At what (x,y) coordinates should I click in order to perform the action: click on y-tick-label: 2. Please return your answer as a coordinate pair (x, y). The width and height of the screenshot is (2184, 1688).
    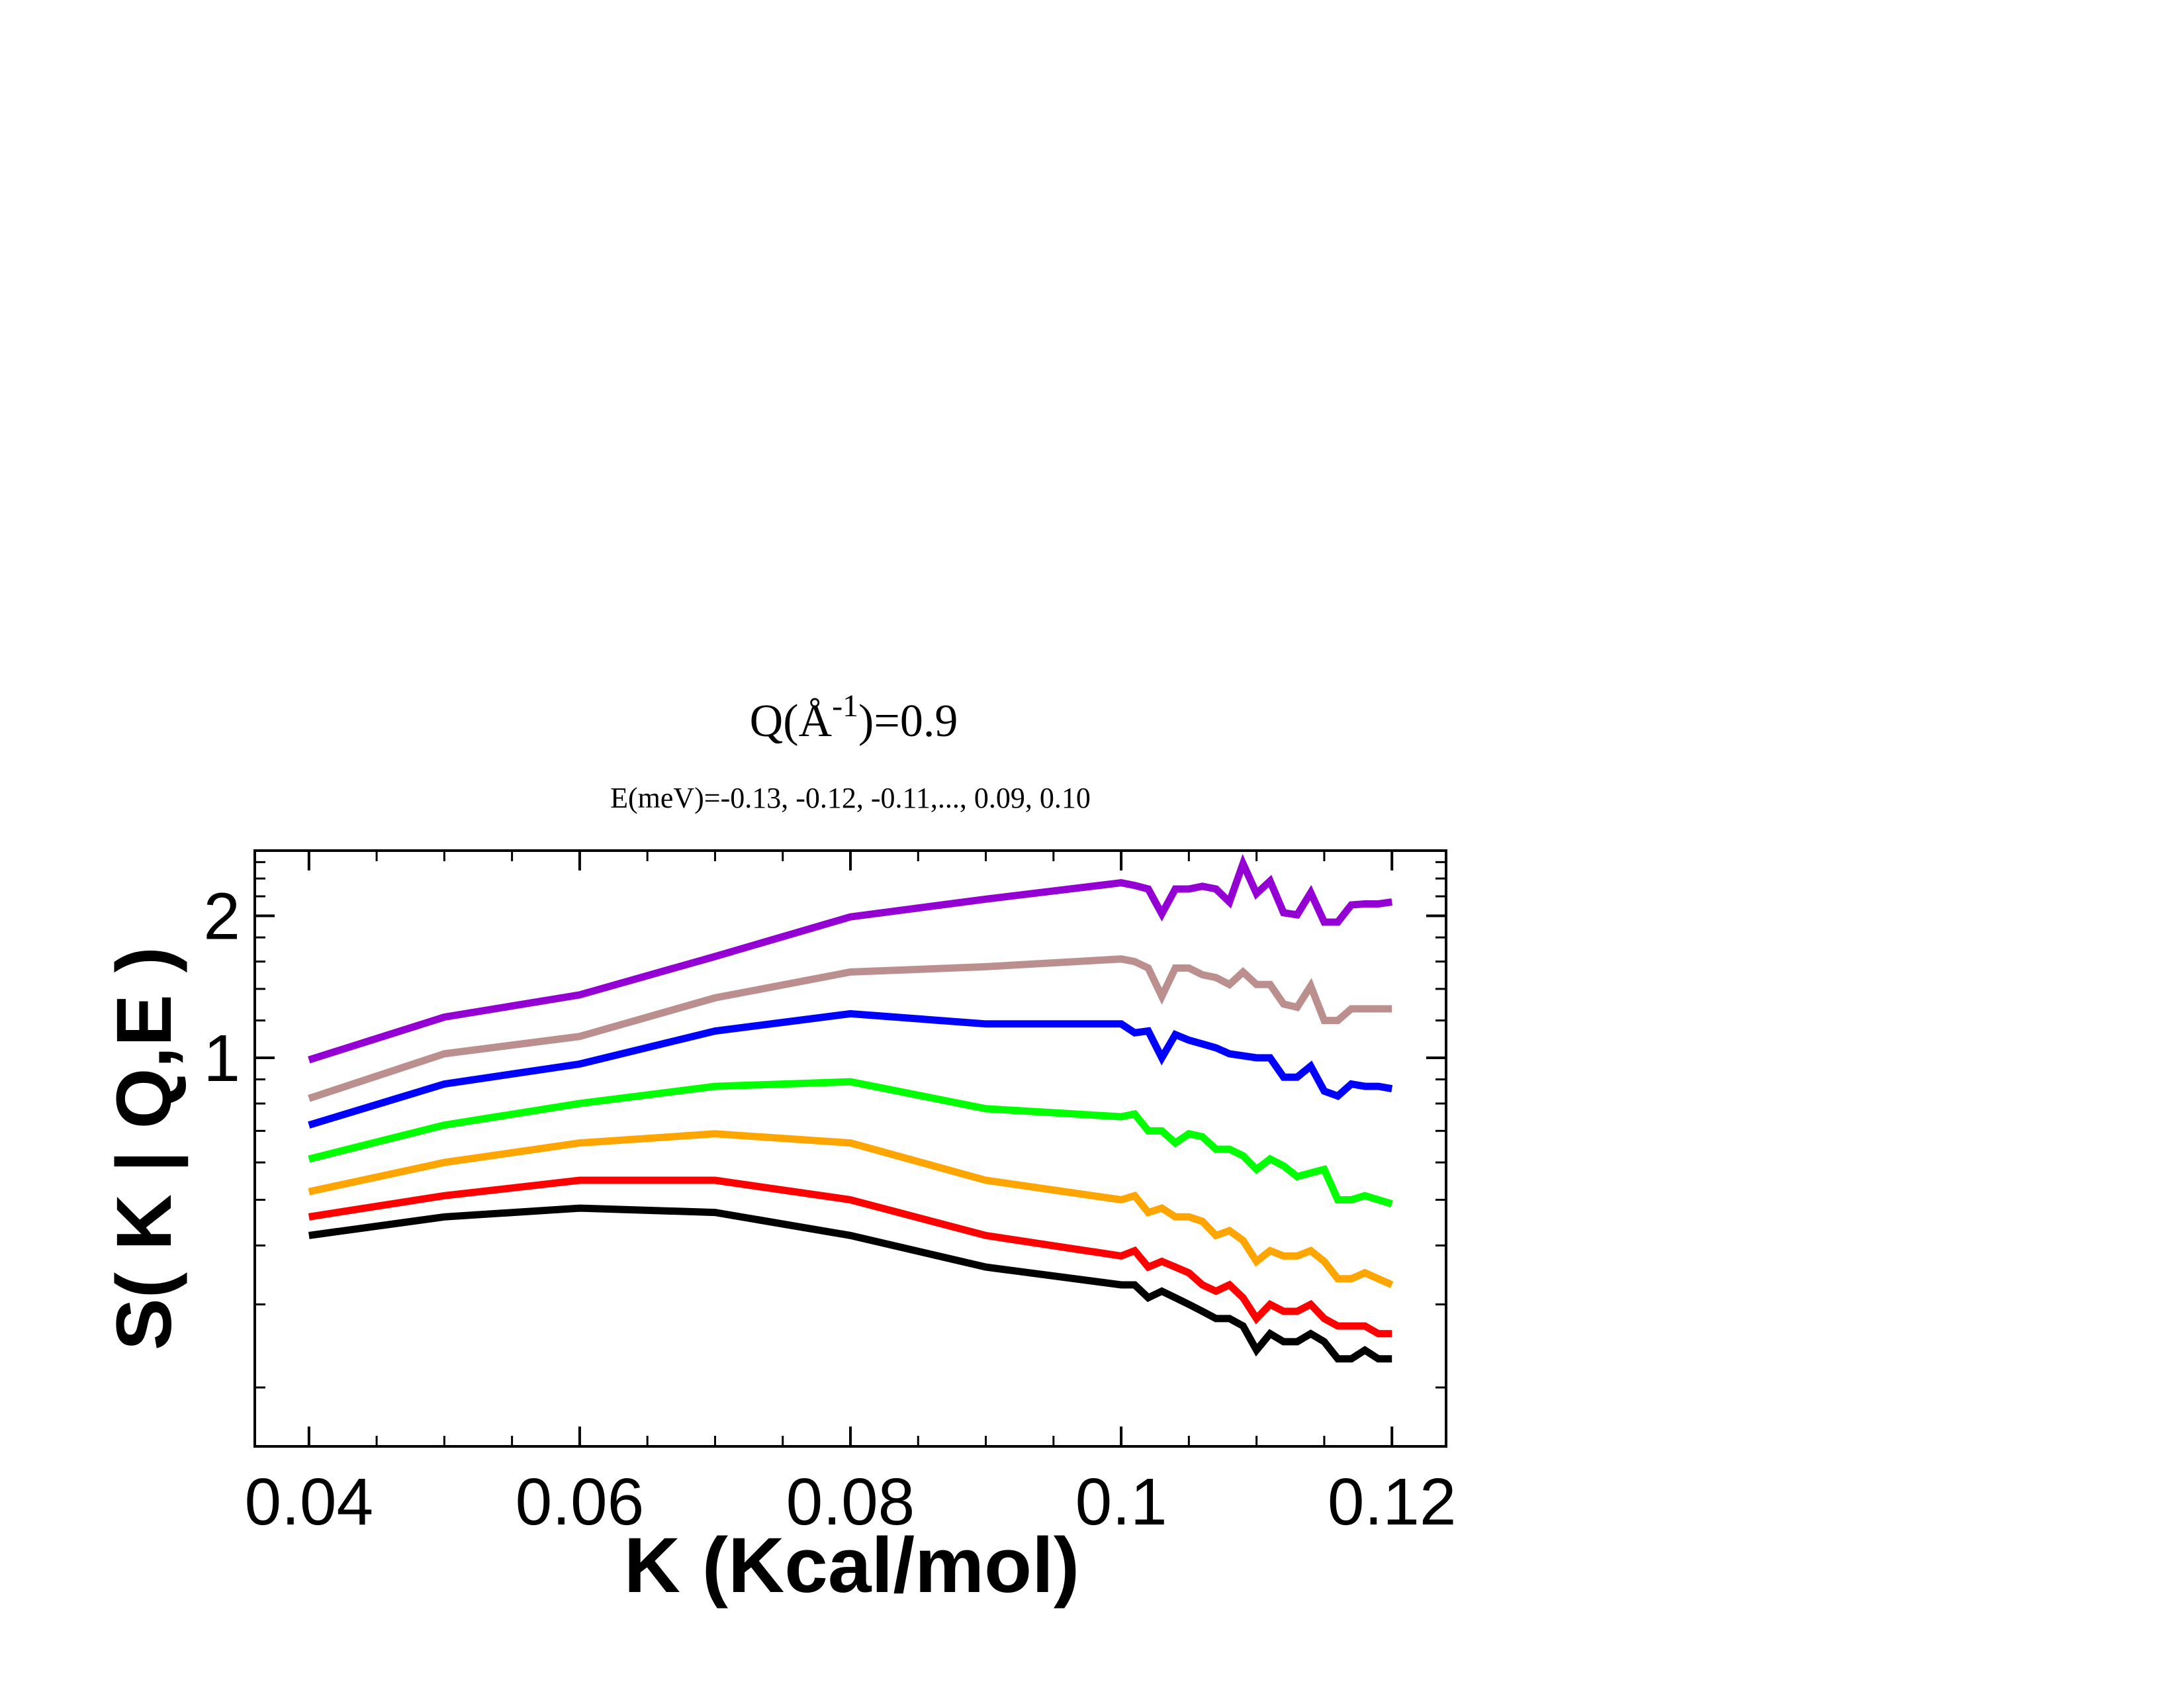
    Looking at the image, I should click on (221, 917).